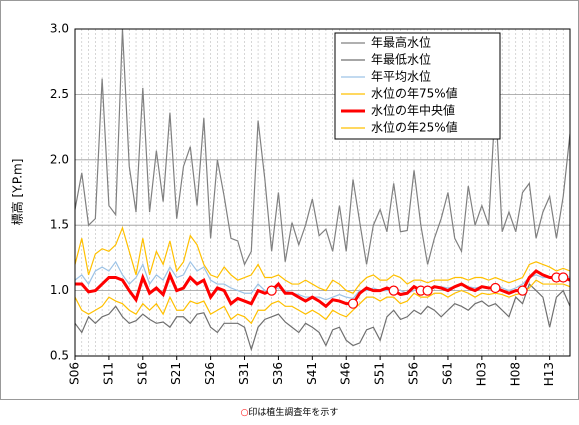  What do you see at coordinates (59, 29) in the screenshot?
I see `y-tick-label: 3.0` at bounding box center [59, 29].